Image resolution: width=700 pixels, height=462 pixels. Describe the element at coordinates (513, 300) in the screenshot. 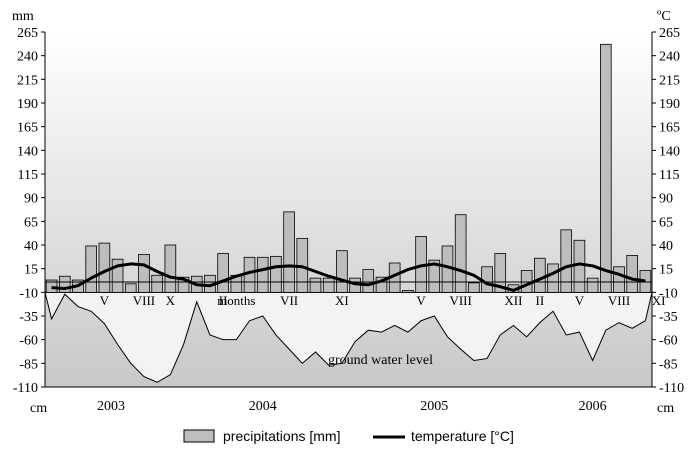

I see `month-label: XII` at that location.